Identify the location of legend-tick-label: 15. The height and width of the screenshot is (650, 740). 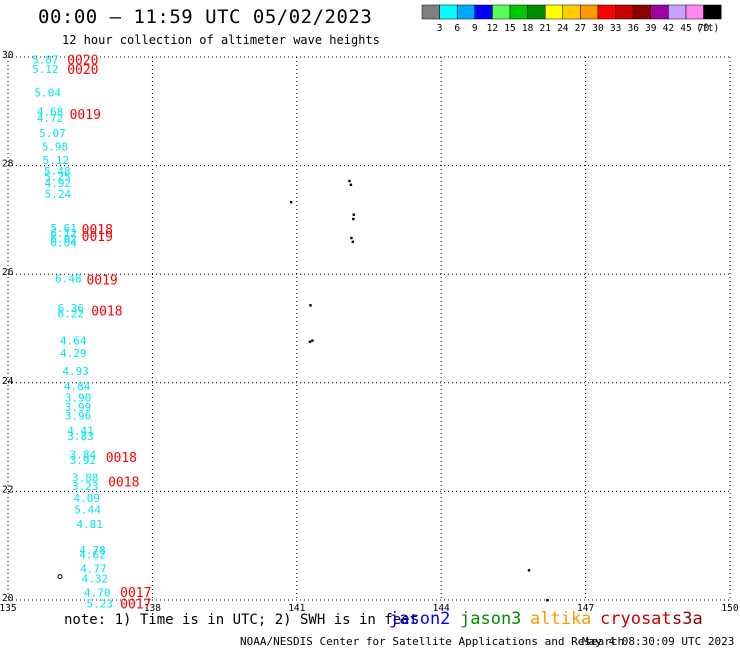
(509, 28).